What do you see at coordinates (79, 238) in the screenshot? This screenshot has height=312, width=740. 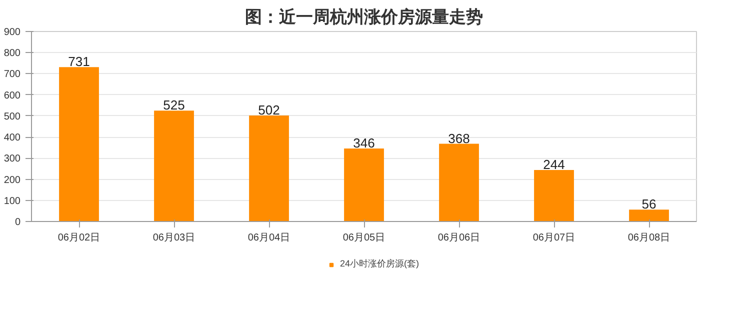 I see `x-tick-label: 06月02日` at bounding box center [79, 238].